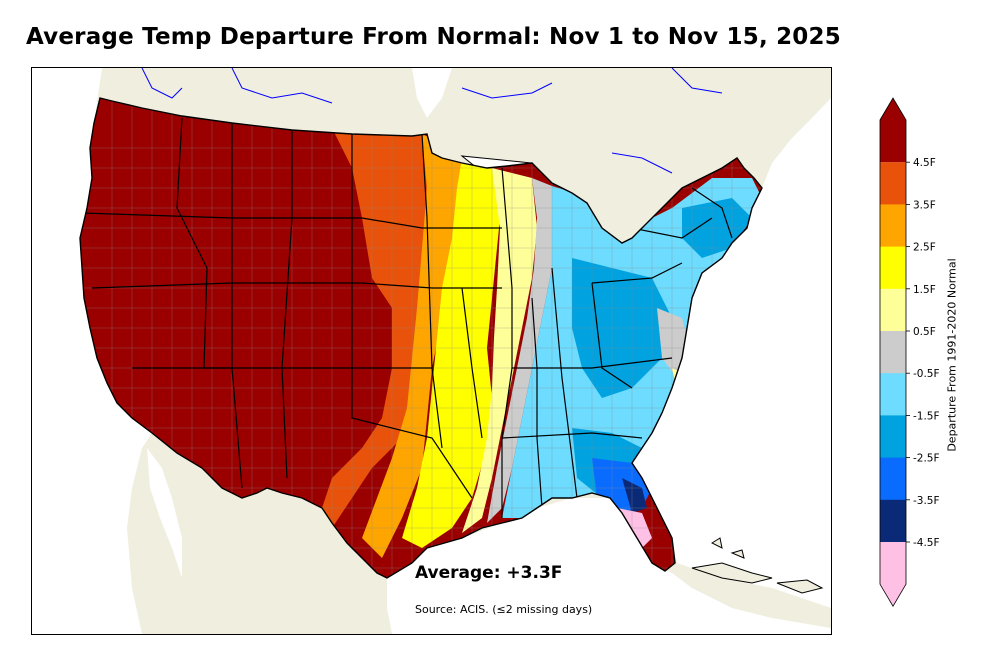 The height and width of the screenshot is (667, 1000). Describe the element at coordinates (924, 248) in the screenshot. I see `colorbar-tick-label: 2.5F` at that location.